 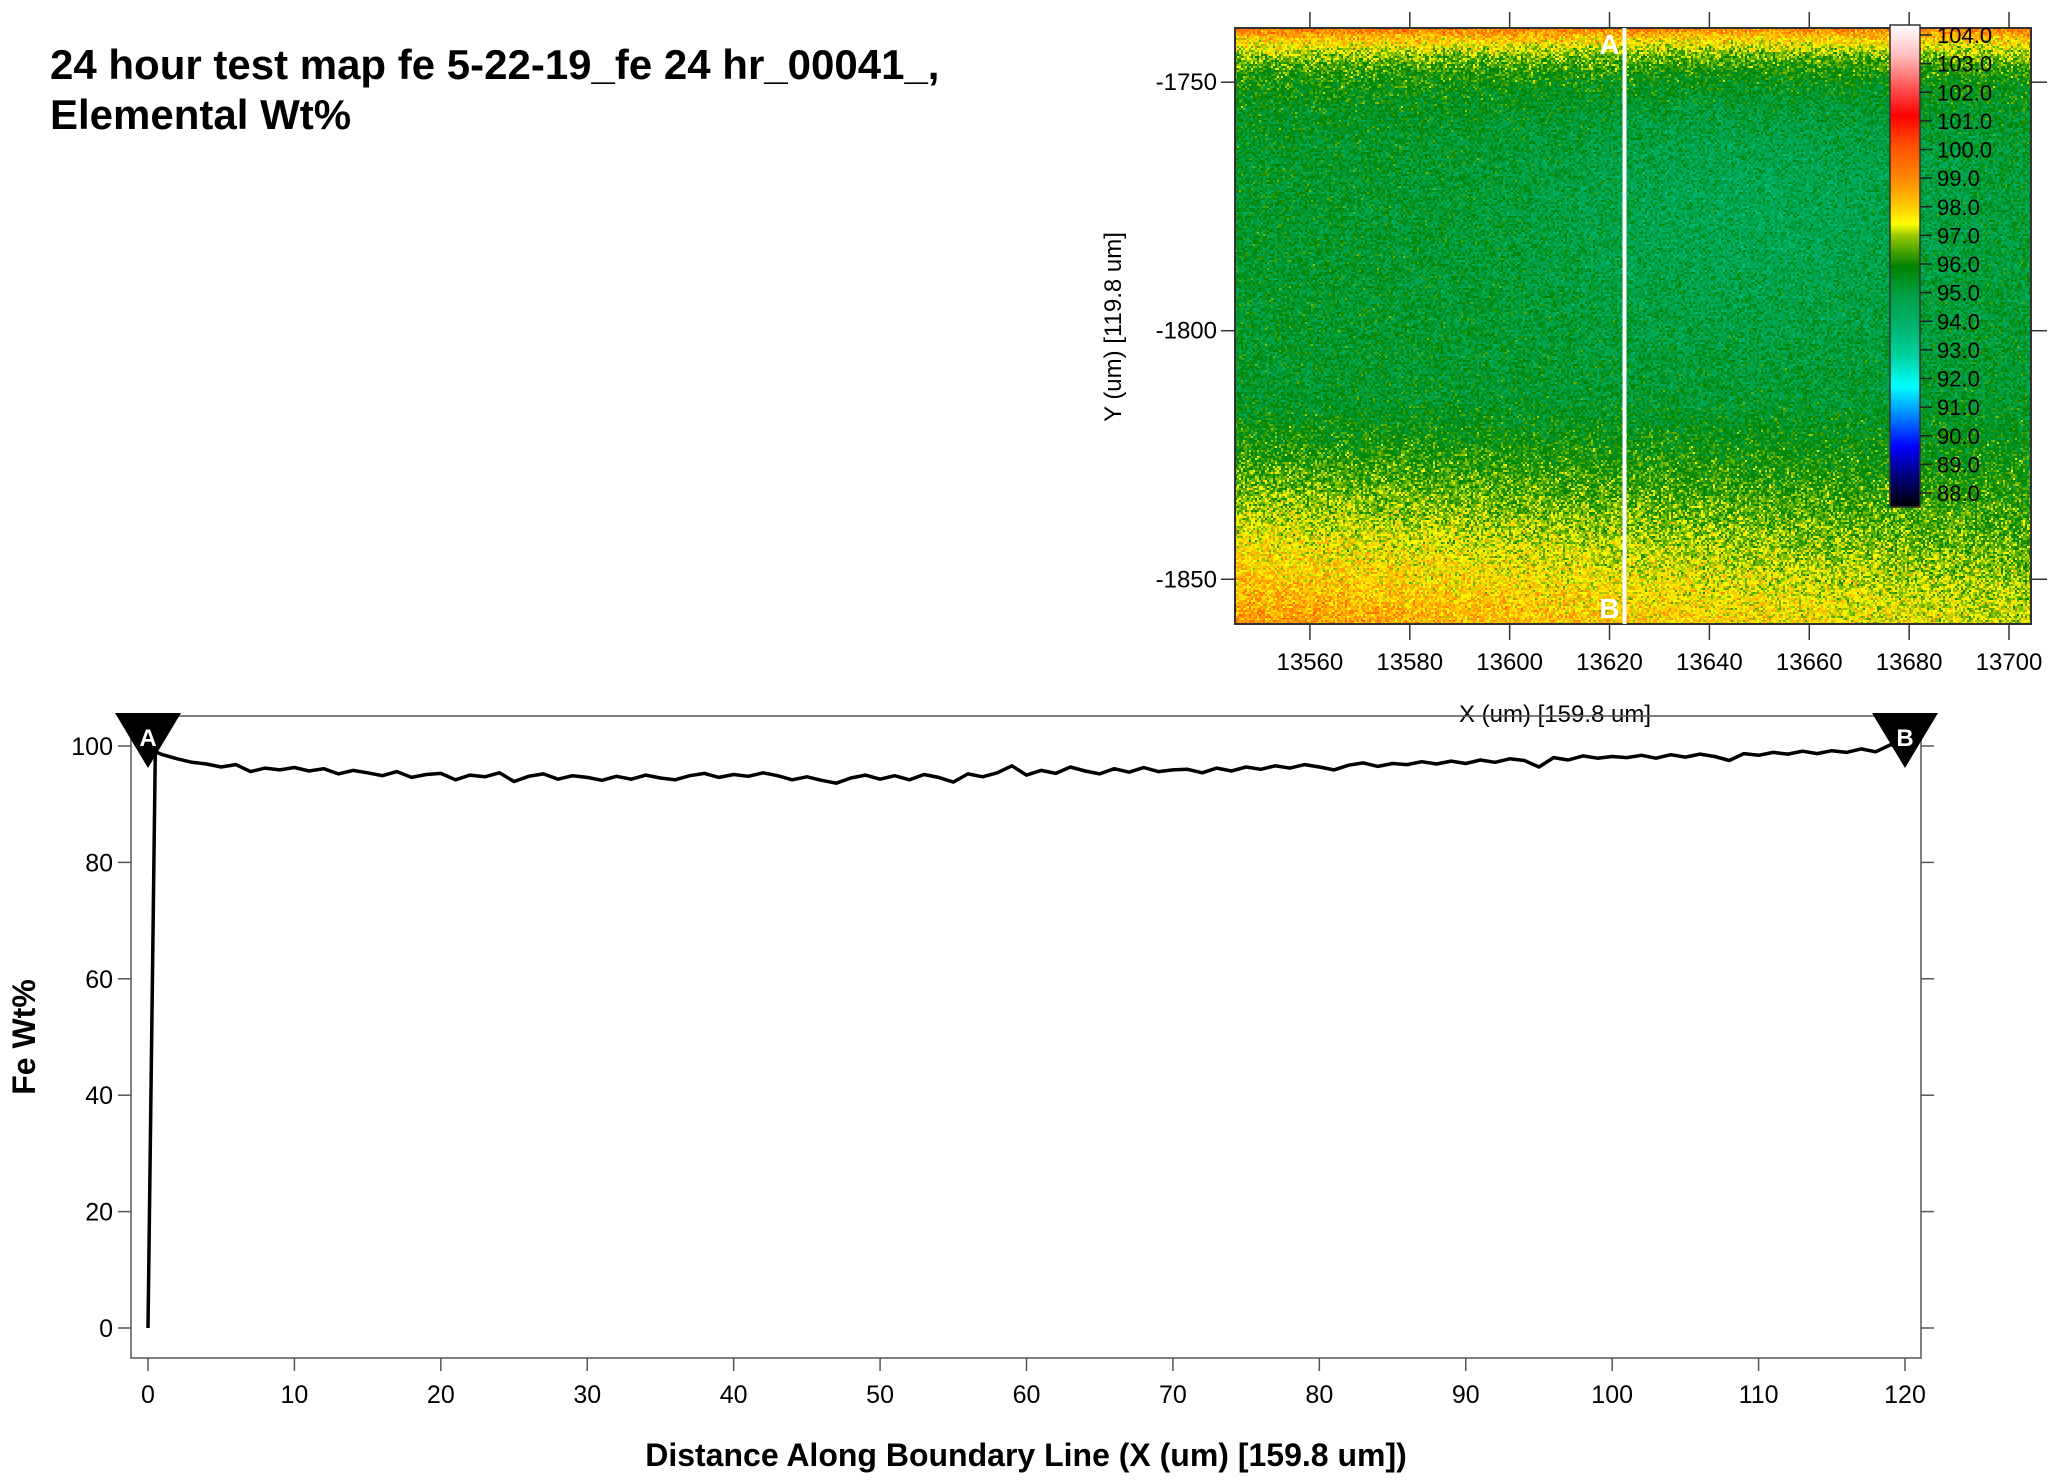 I want to click on marker-b-triangle, so click(x=1905, y=740).